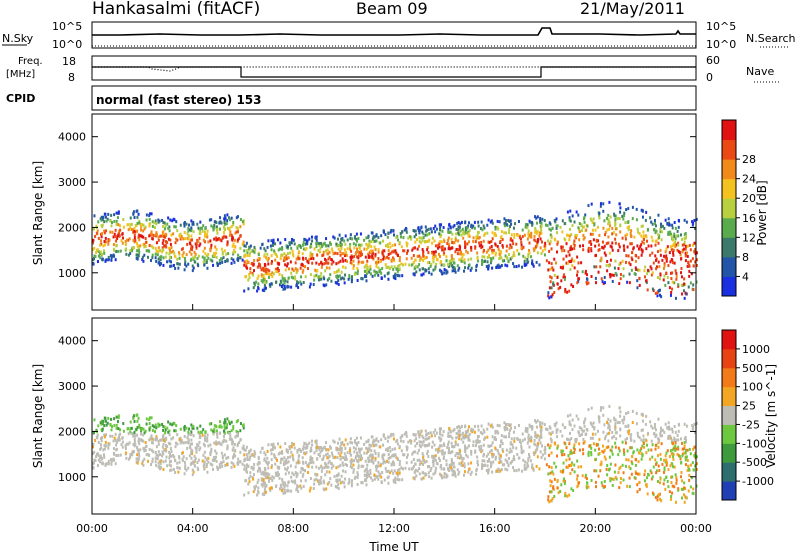 The image size is (800, 554). I want to click on cpid-panel-frame, so click(394, 98).